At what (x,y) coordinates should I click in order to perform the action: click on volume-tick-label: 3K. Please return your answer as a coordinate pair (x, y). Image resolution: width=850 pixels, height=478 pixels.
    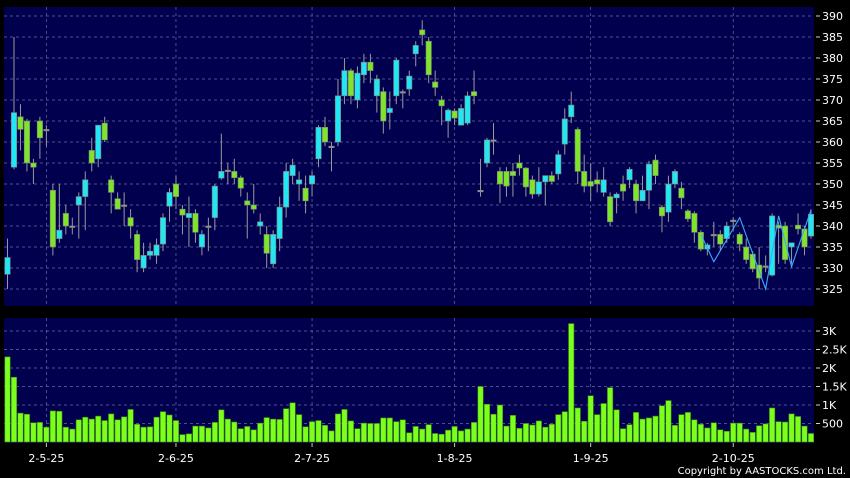
    Looking at the image, I should click on (829, 331).